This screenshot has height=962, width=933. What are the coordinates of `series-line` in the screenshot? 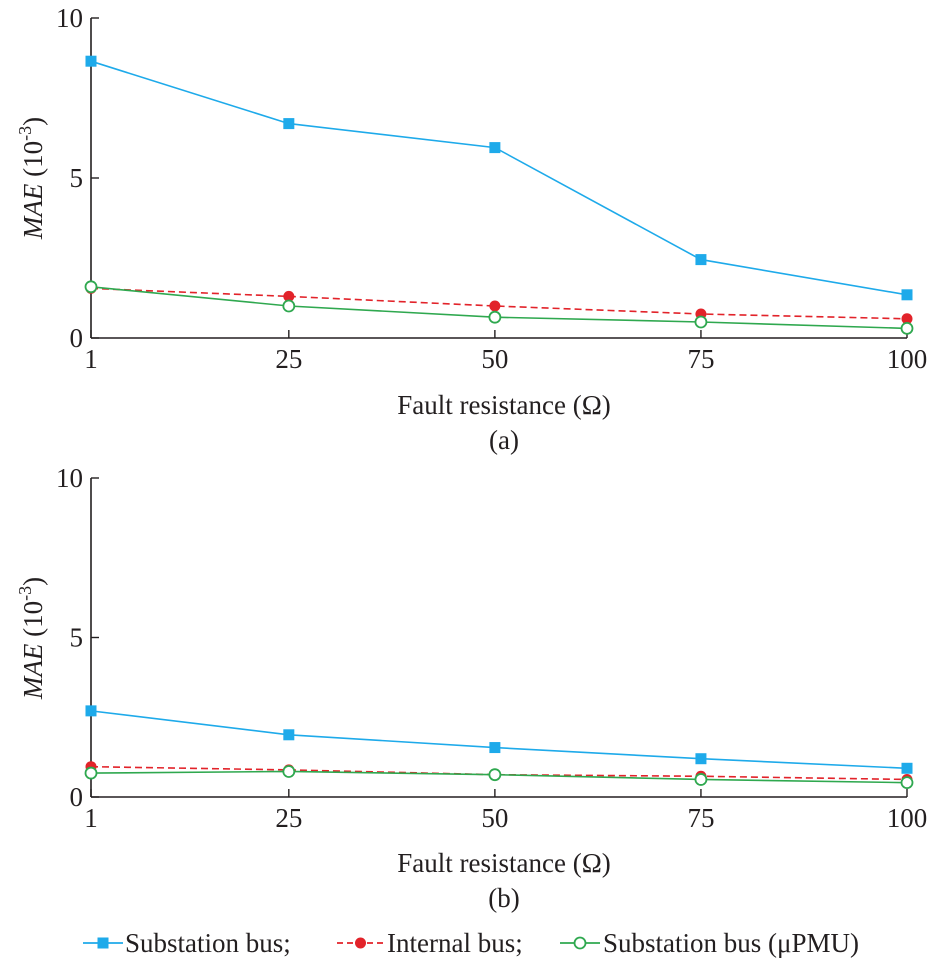 It's located at (499, 740).